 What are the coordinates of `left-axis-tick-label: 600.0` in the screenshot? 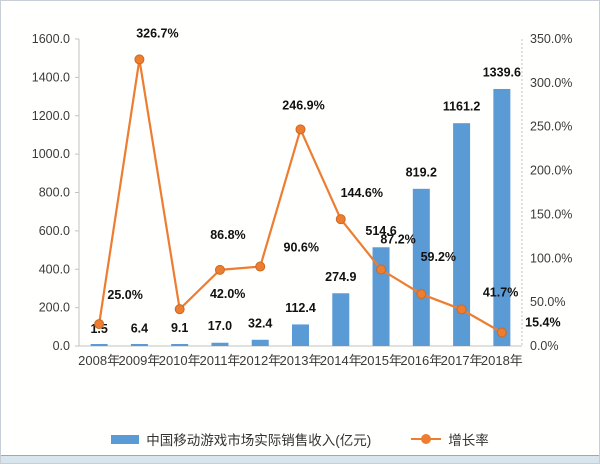 It's located at (54, 231).